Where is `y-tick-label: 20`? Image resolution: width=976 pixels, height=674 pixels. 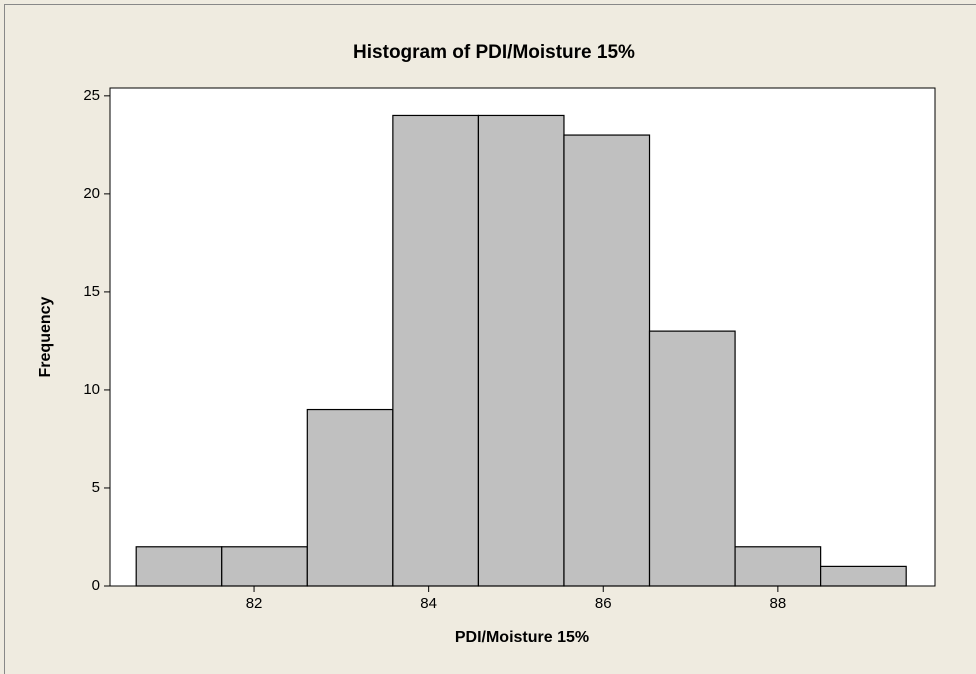 y-tick-label: 20 is located at coordinates (91, 193).